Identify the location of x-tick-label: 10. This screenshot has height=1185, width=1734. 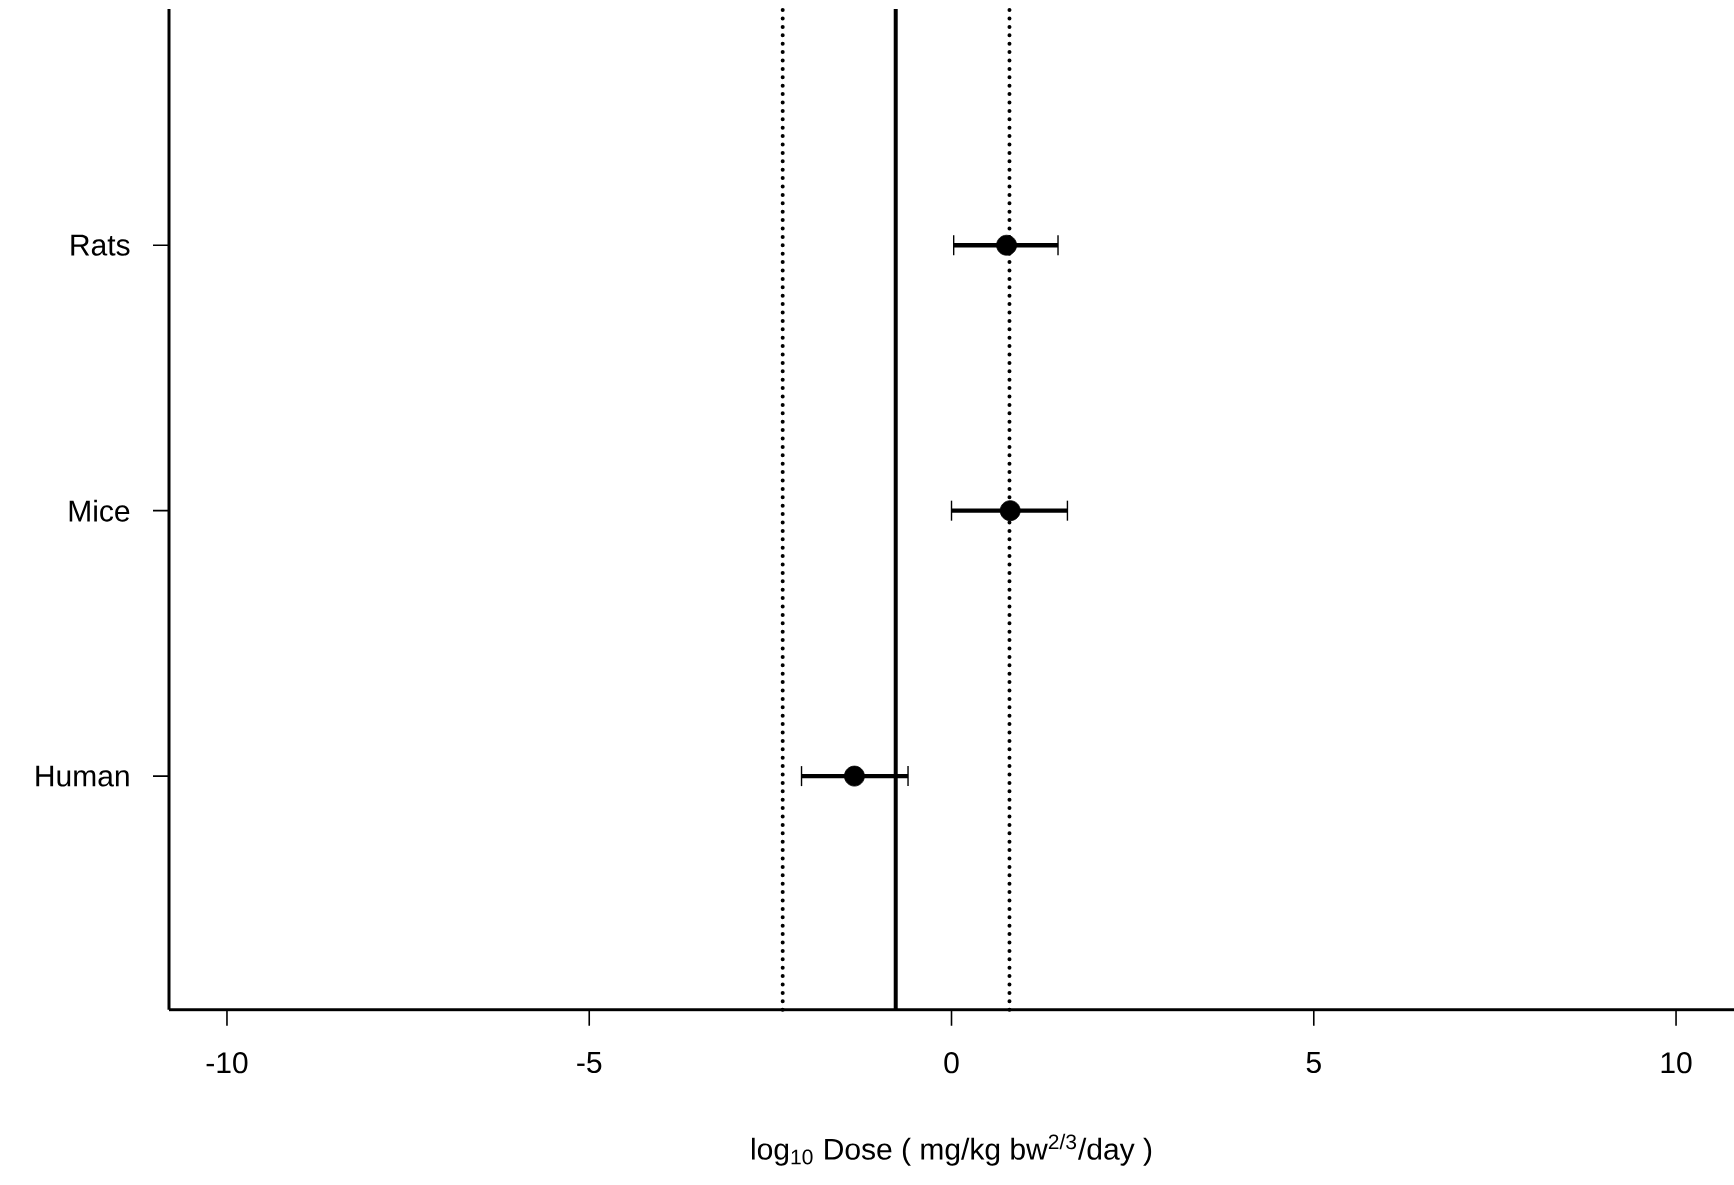
(1676, 1063).